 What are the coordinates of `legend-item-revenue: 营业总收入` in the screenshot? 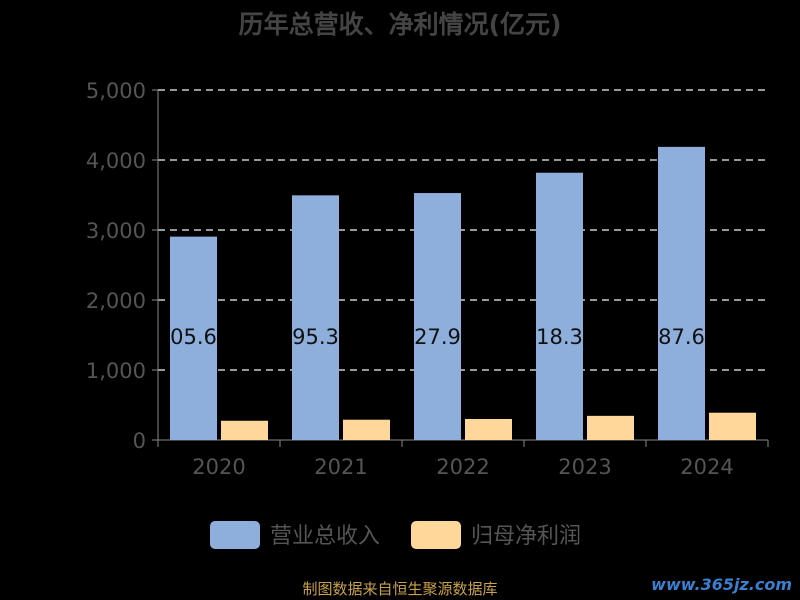 It's located at (295, 535).